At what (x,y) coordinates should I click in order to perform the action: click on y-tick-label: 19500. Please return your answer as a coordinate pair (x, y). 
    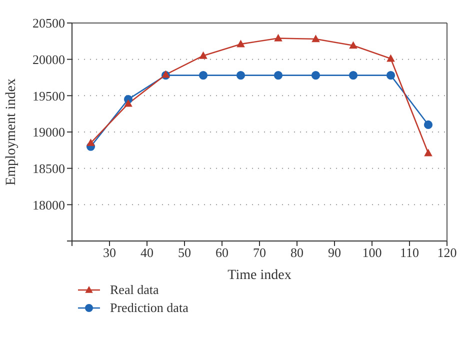
    Looking at the image, I should click on (48, 96).